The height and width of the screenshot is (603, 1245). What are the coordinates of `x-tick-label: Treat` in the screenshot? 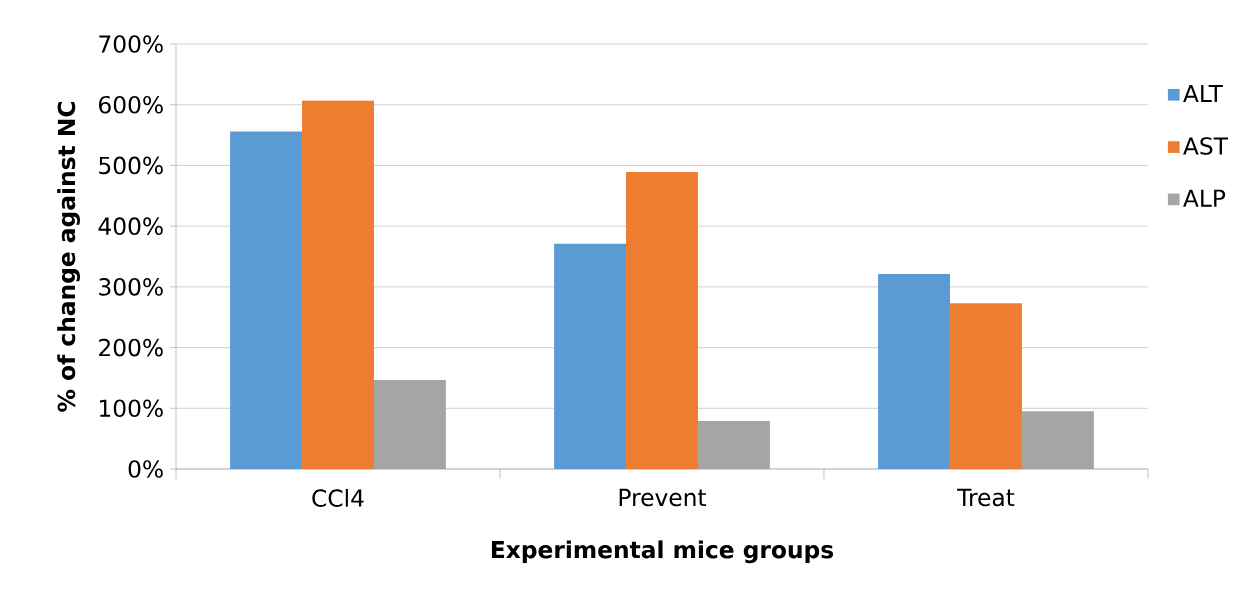 It's located at (986, 497).